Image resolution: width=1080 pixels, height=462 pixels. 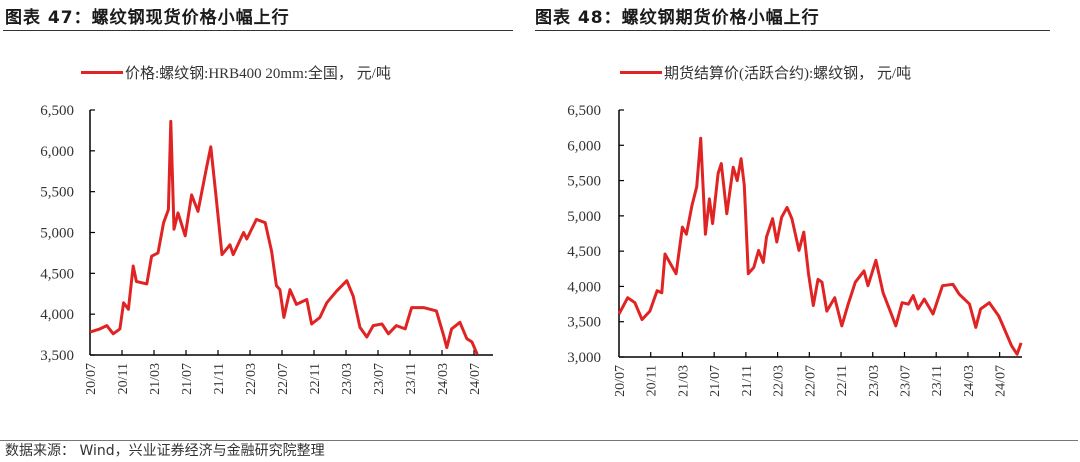 I want to click on y-tick-label: 3,000, so click(x=584, y=358).